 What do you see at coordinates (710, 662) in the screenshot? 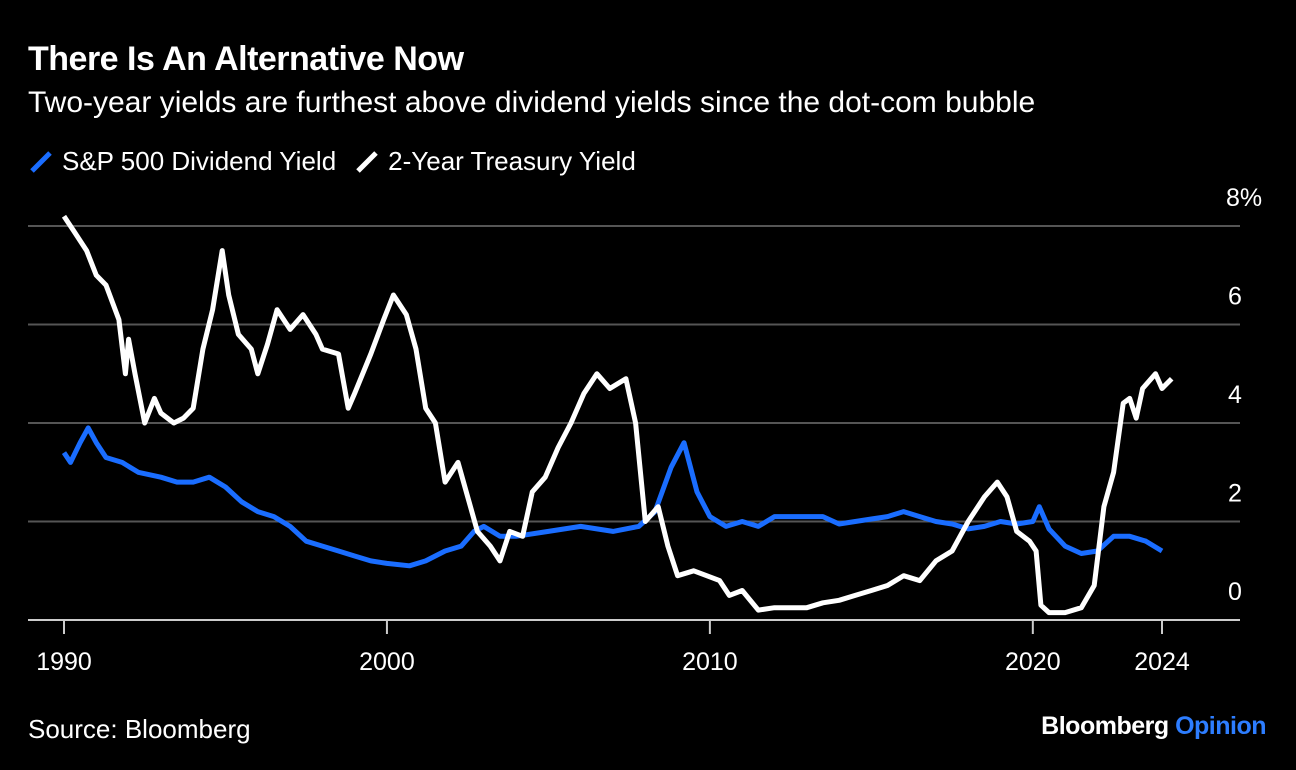
I see `x-tick-label: 2010` at bounding box center [710, 662].